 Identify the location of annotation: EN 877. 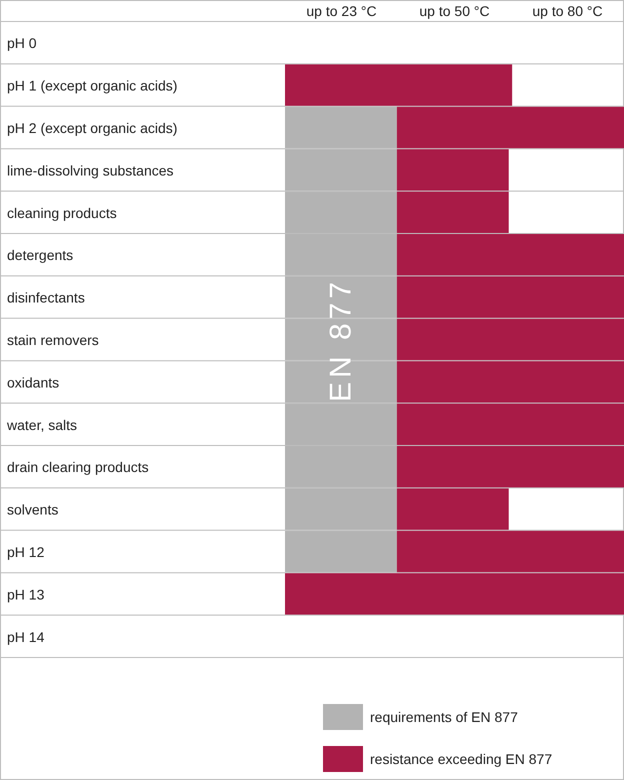
(341, 340).